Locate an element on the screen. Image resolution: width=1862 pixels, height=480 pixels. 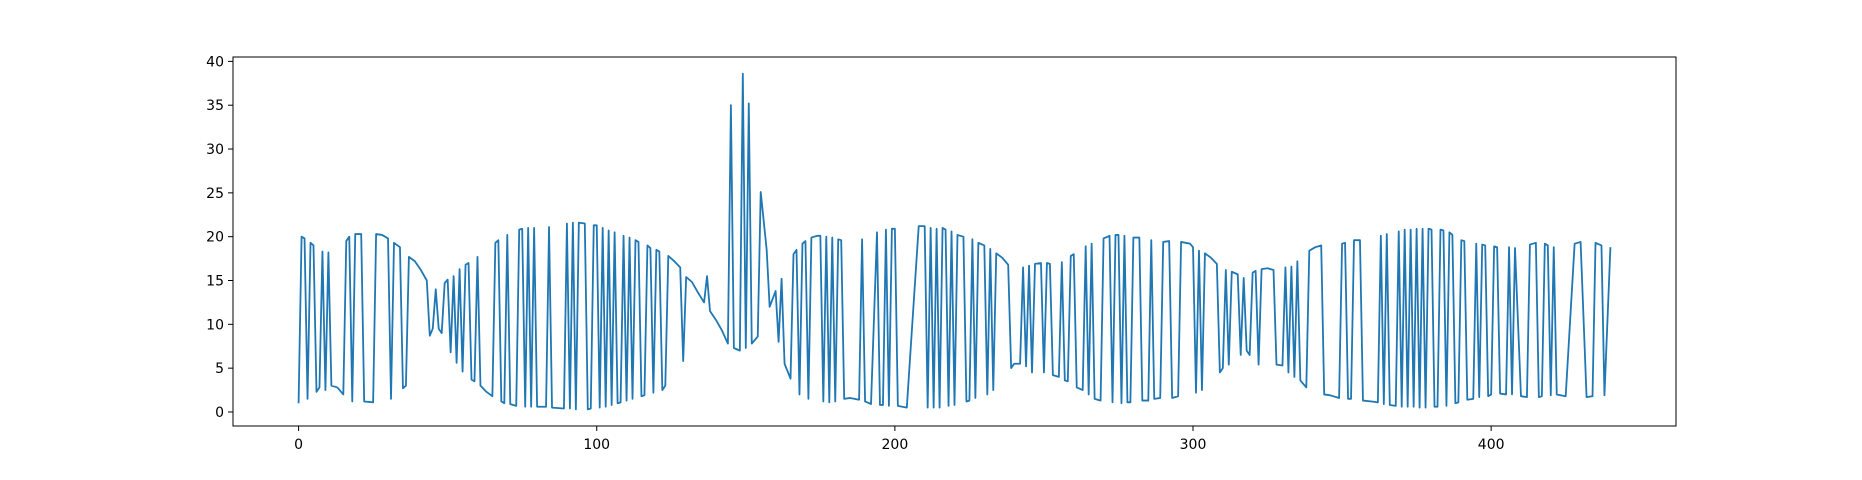
x-tick-label: 0 is located at coordinates (298, 445).